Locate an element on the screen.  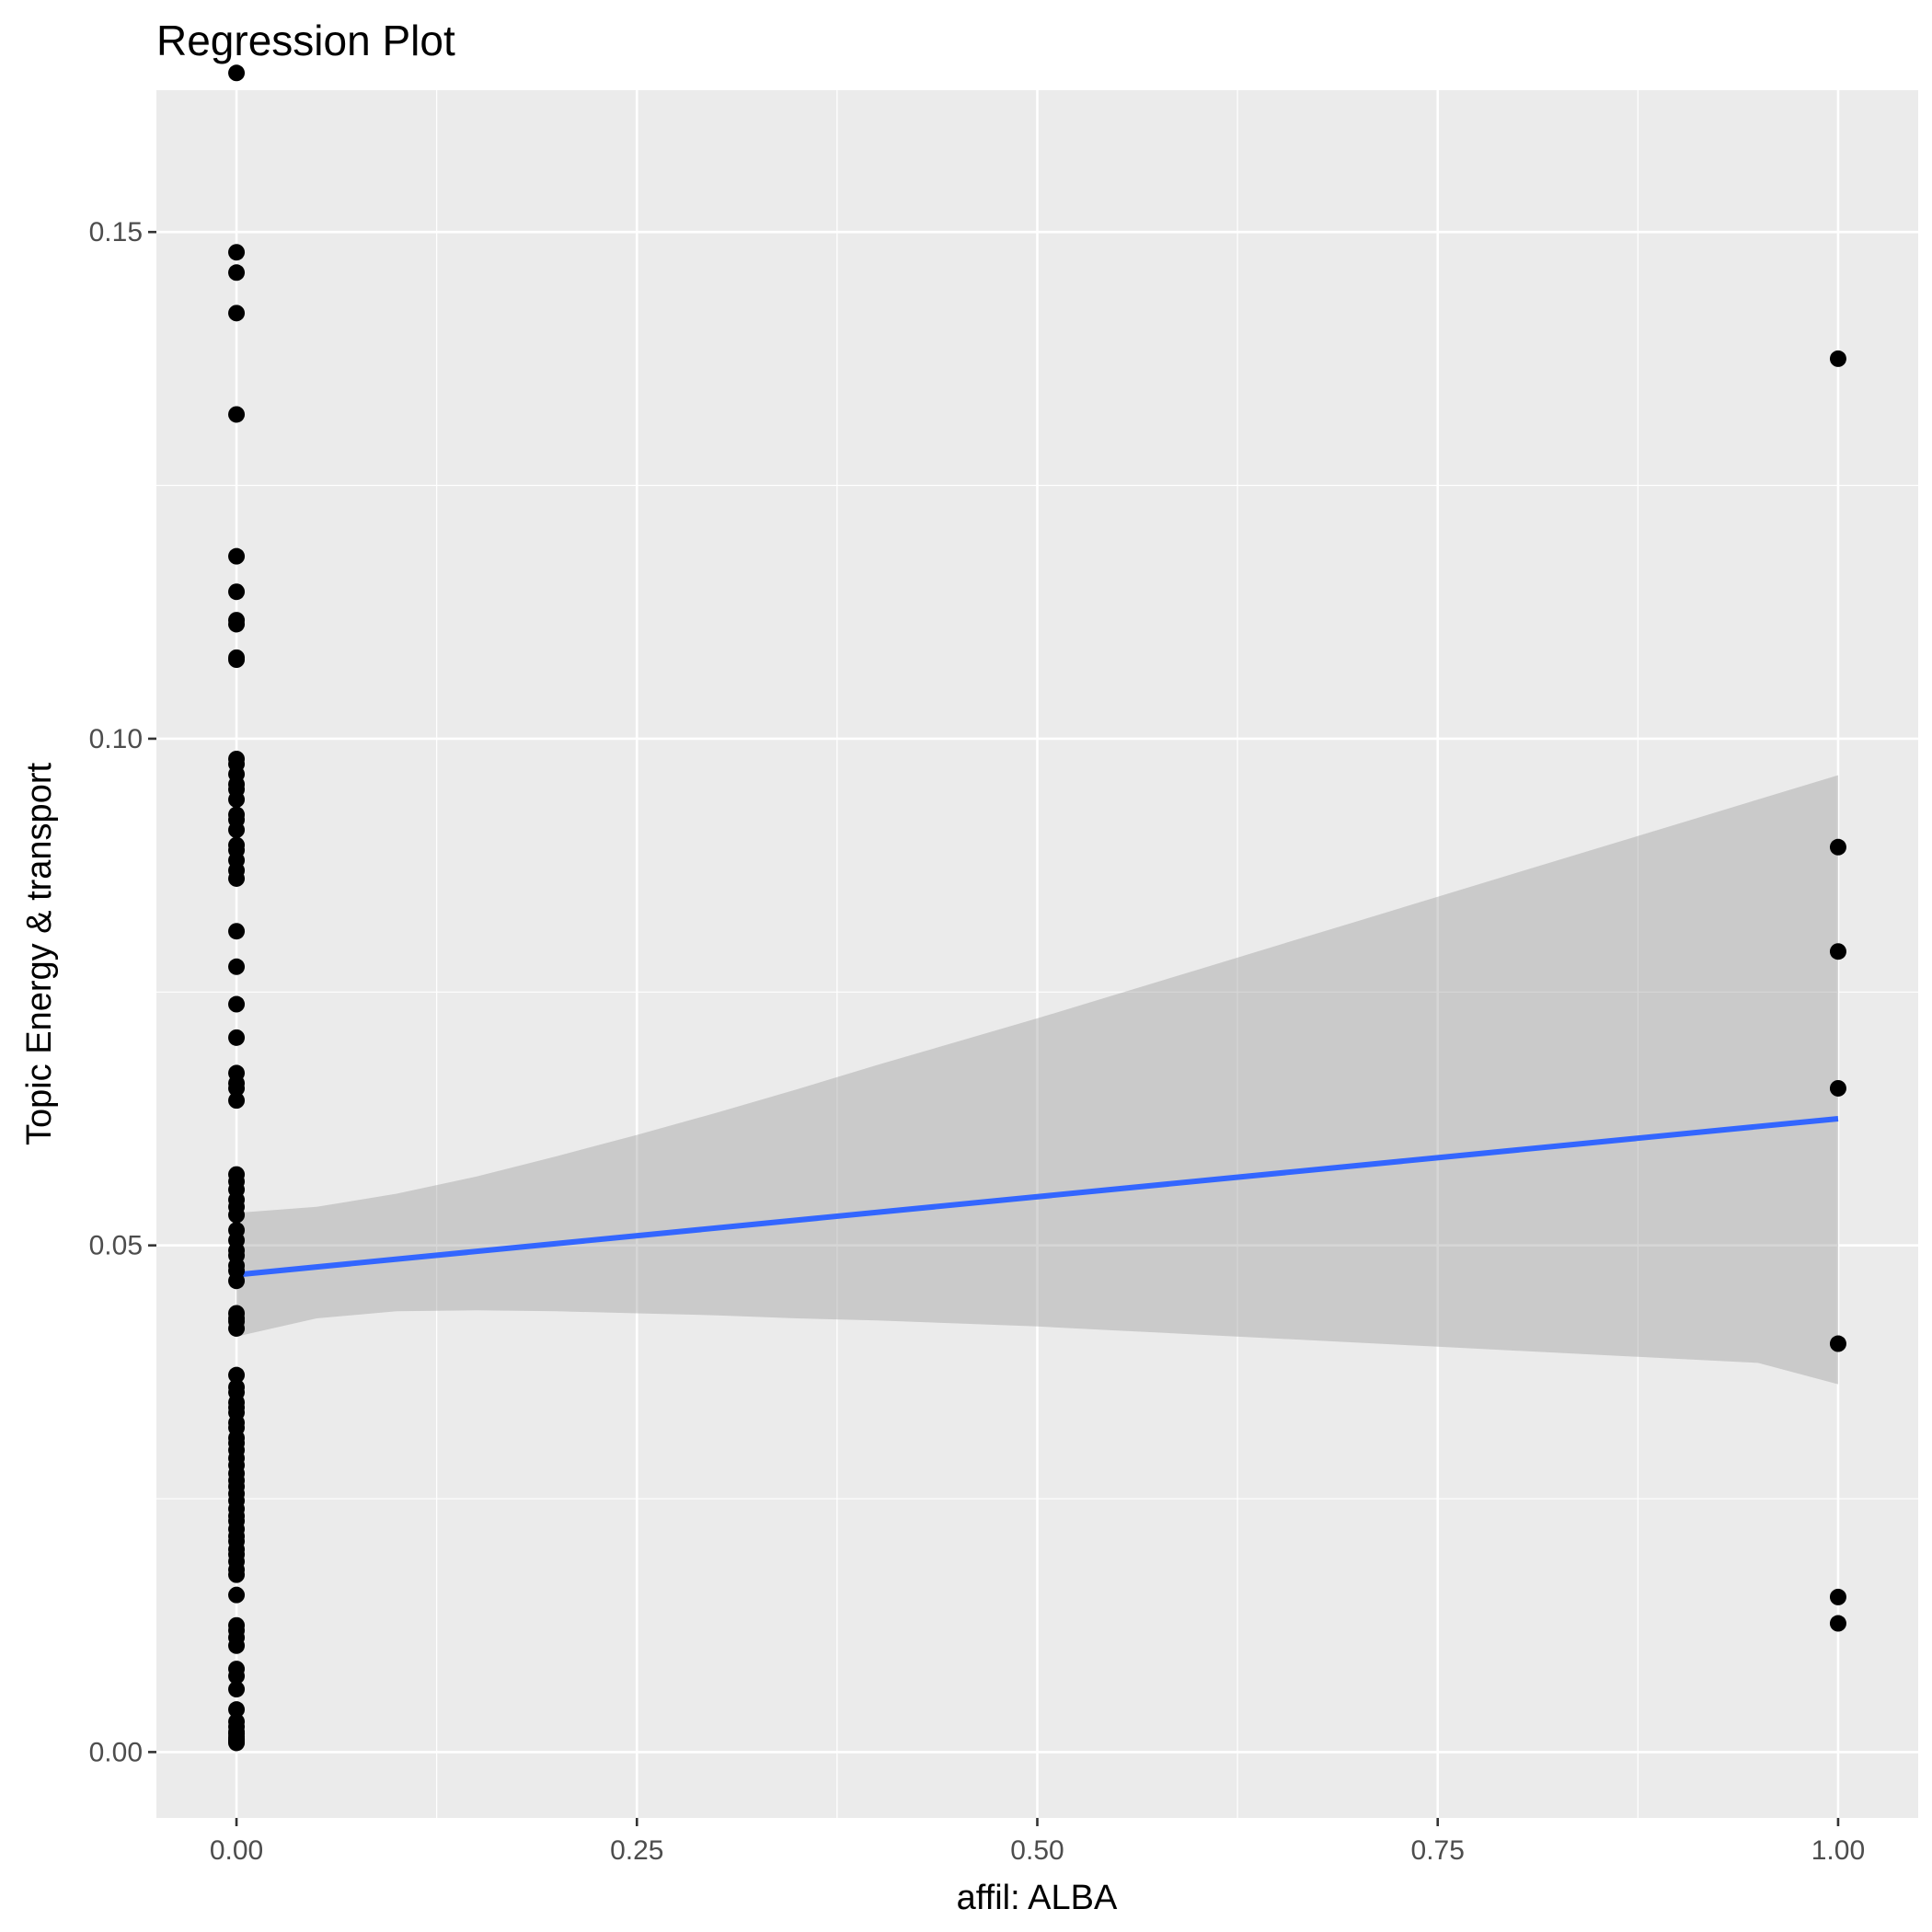
x-tick-label: 0.50 is located at coordinates (1037, 1850).